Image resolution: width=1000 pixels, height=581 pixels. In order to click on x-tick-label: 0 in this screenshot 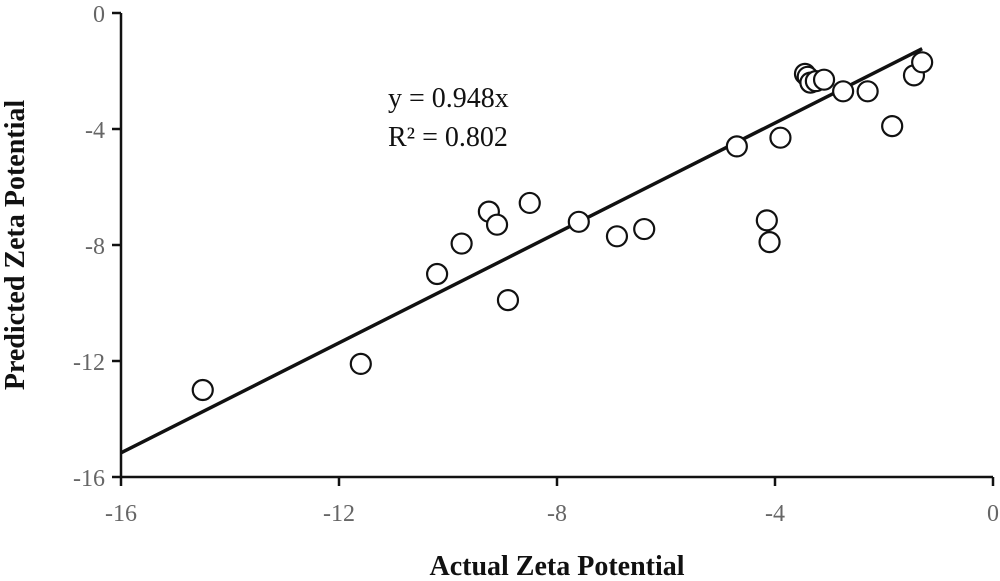, I will do `click(993, 514)`.